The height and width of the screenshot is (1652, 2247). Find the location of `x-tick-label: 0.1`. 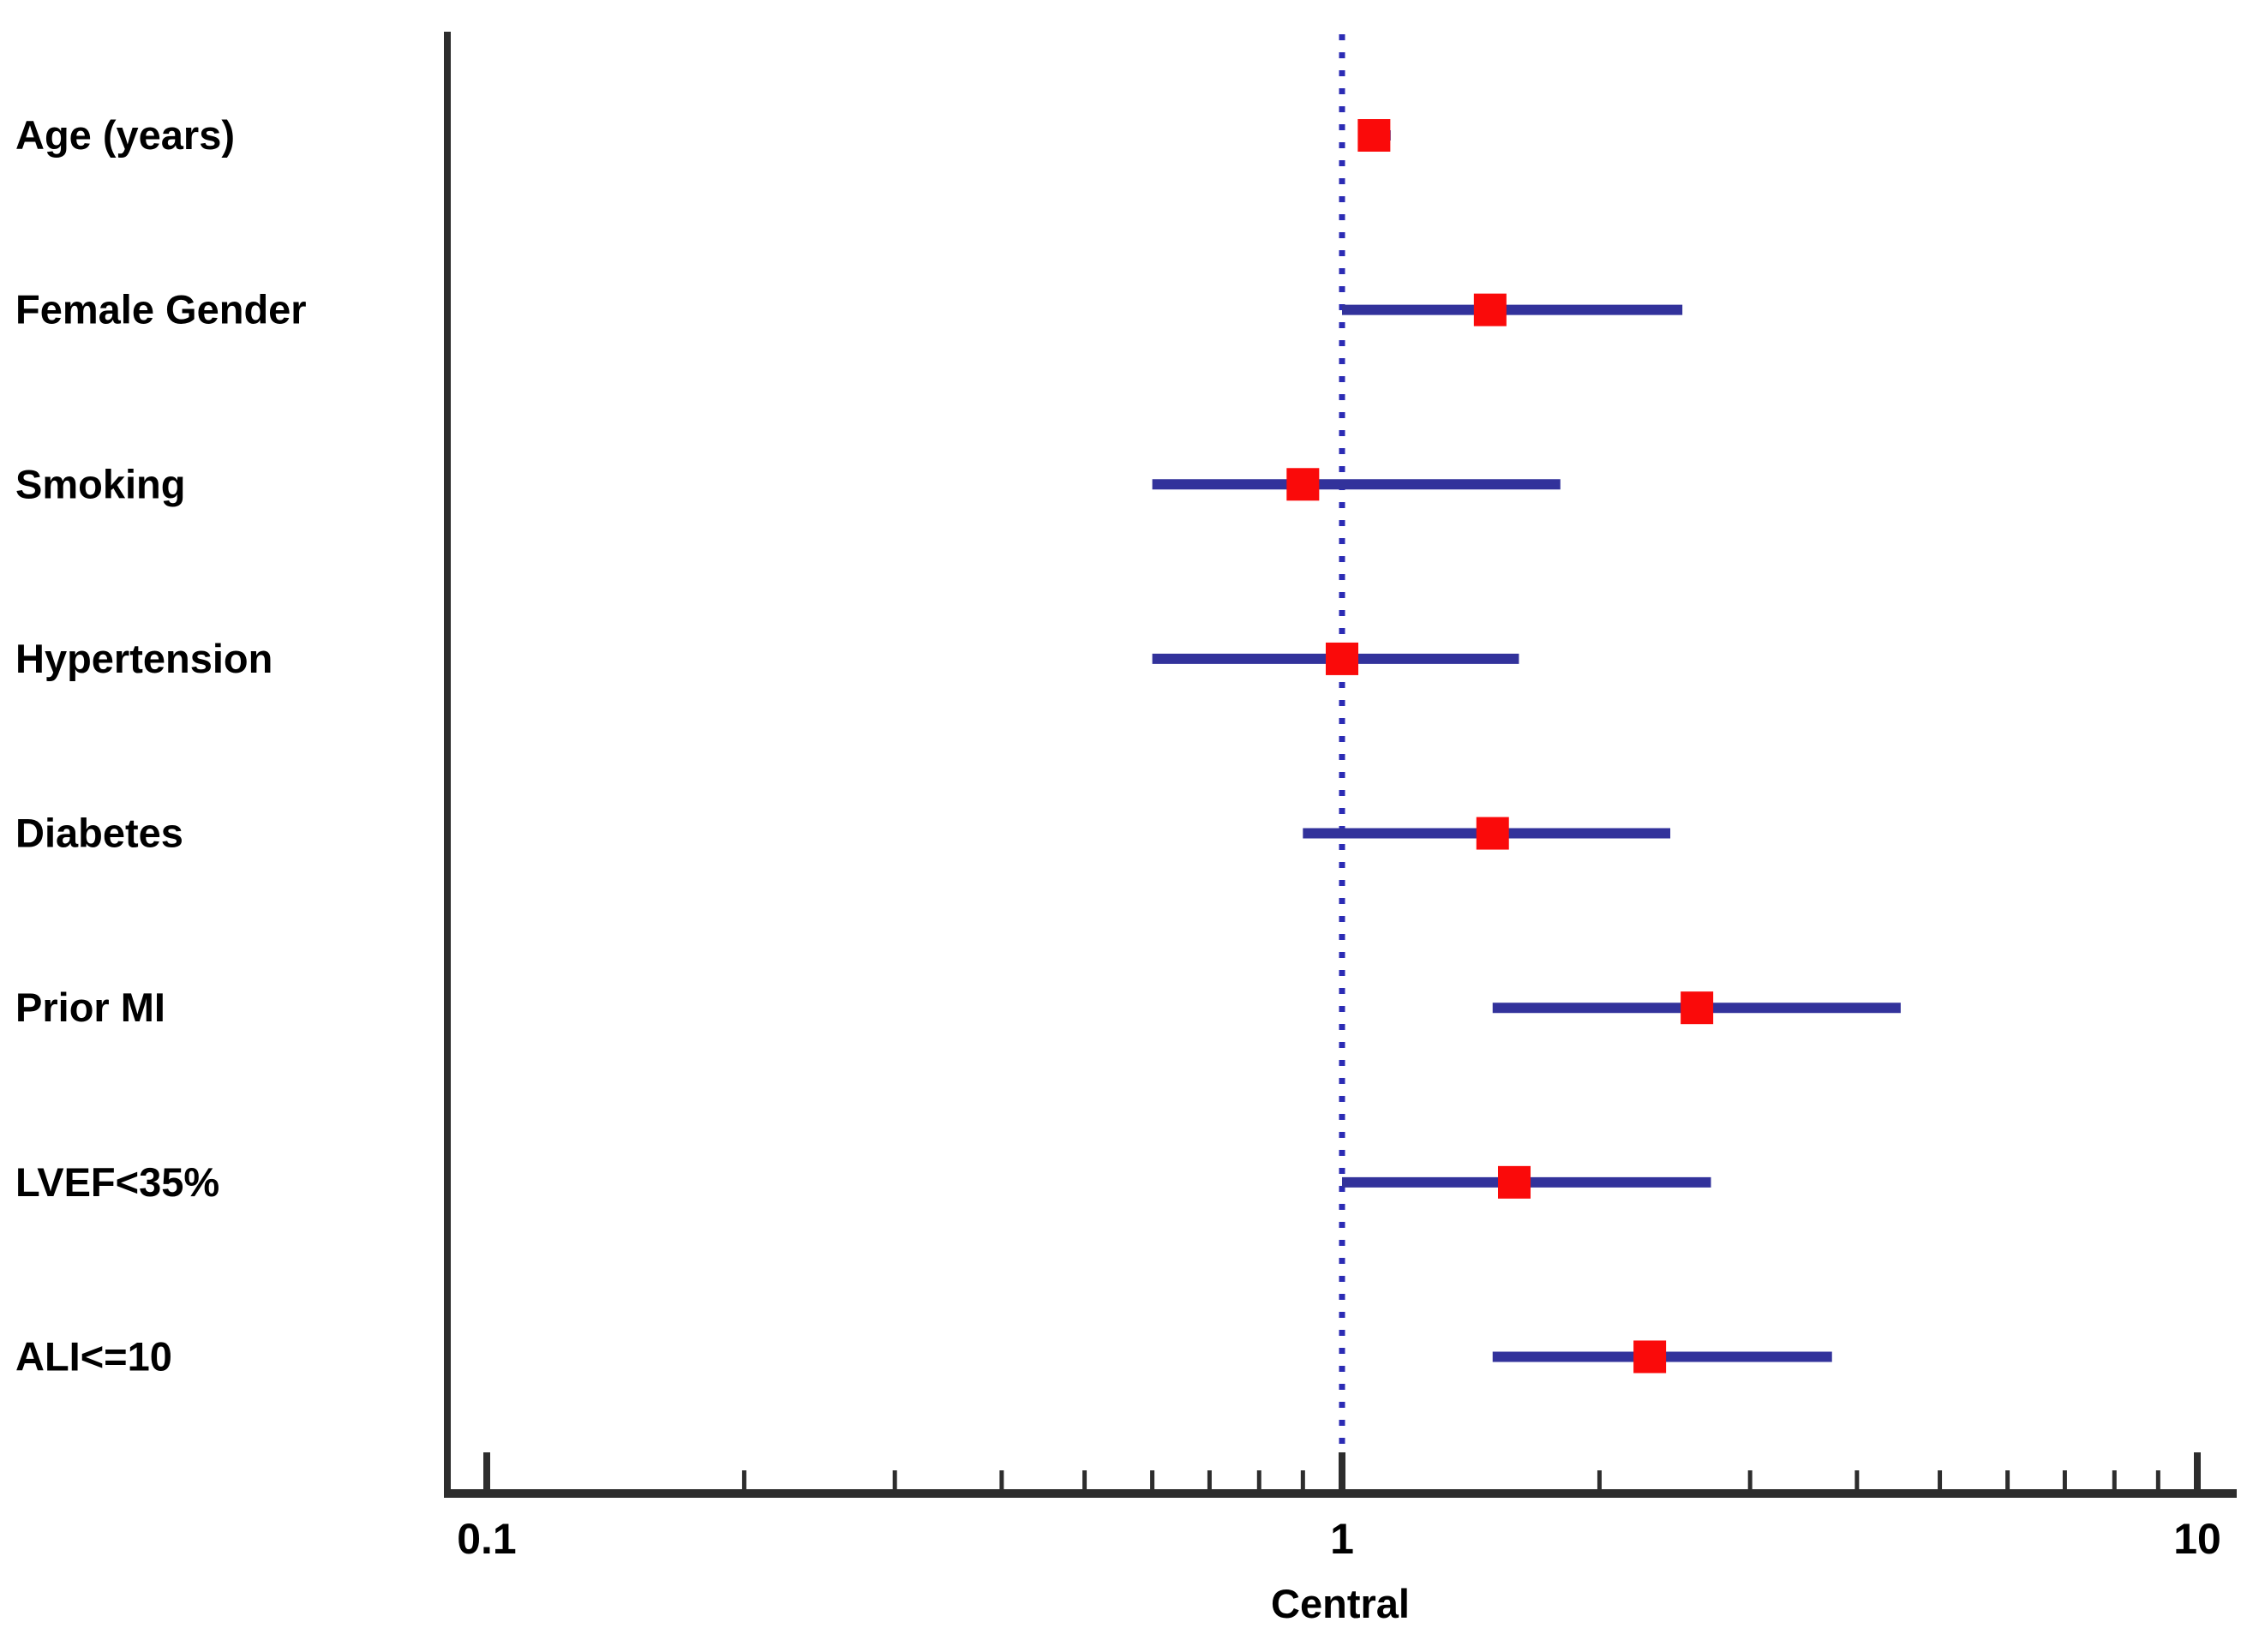

x-tick-label: 0.1 is located at coordinates (487, 1539).